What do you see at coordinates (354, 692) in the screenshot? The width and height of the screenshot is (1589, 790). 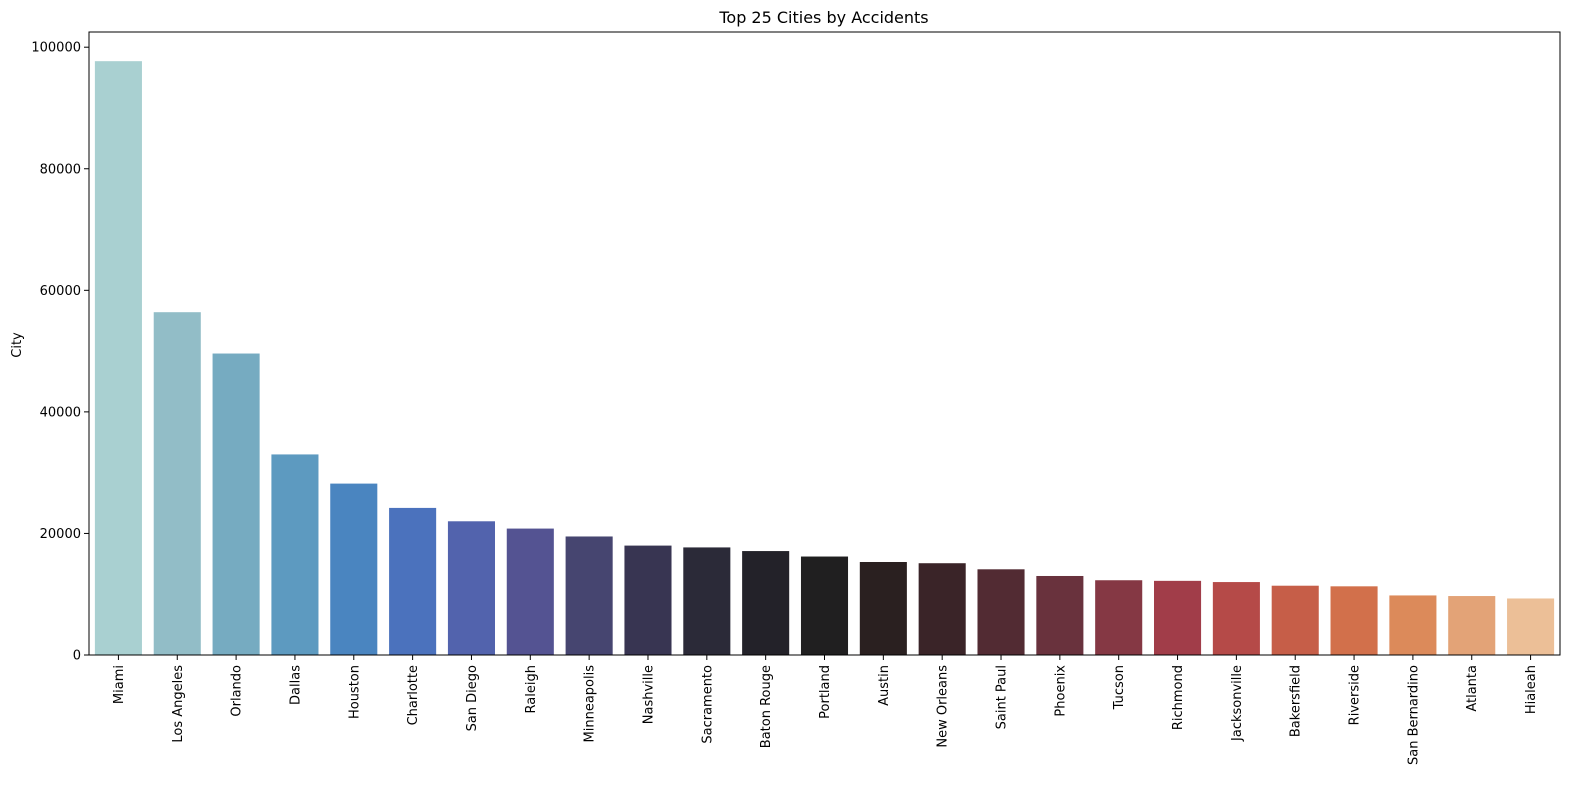 I see `x-tick-label: Houston` at bounding box center [354, 692].